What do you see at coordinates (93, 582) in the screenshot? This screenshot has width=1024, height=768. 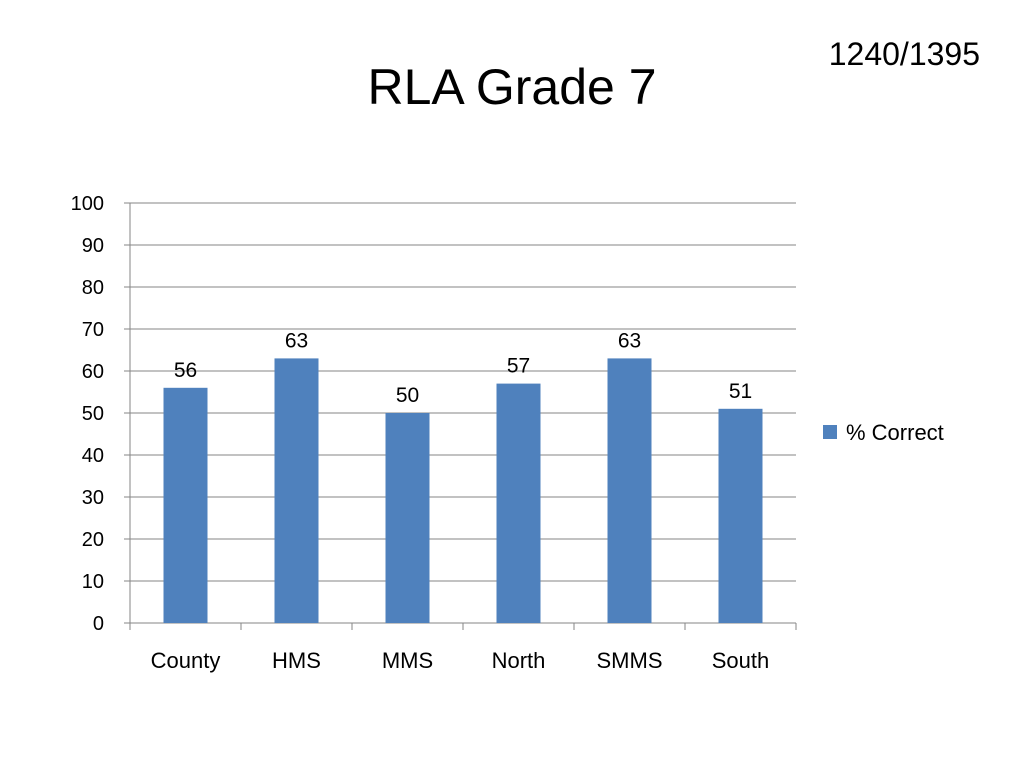 I see `y-tick-label: 10` at bounding box center [93, 582].